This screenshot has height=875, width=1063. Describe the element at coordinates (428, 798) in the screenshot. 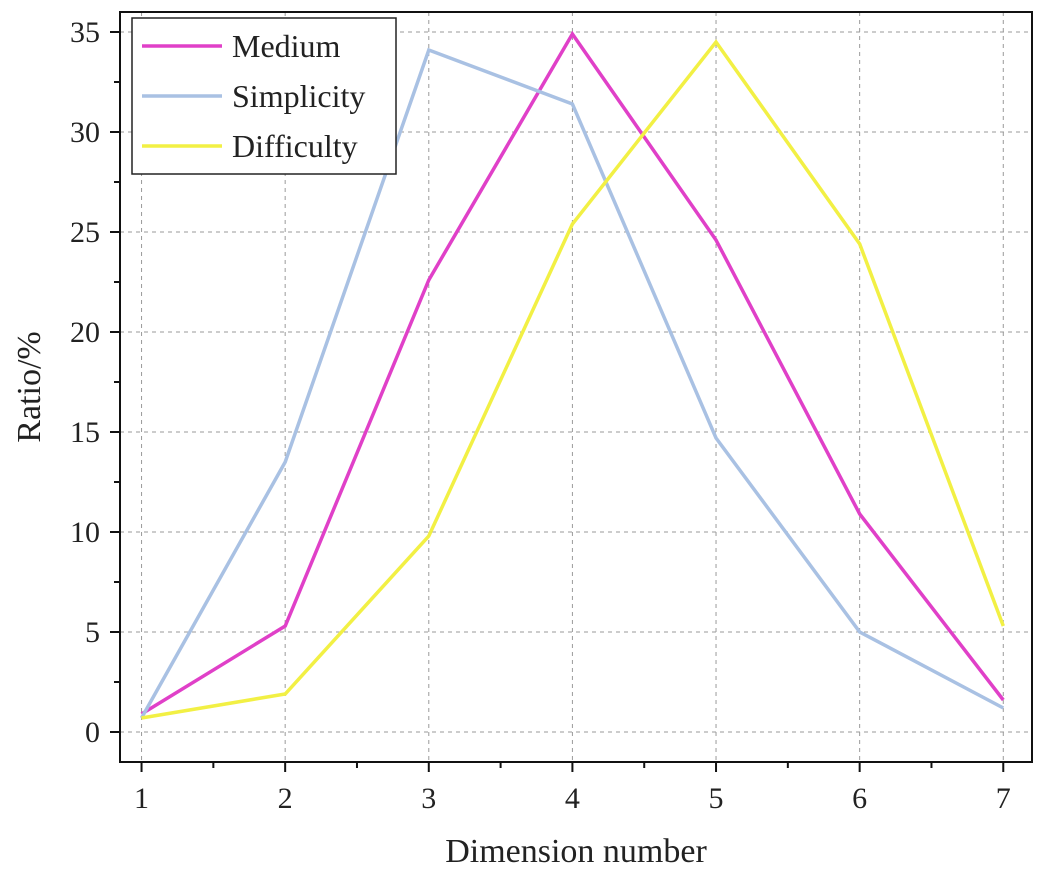

I see `x-tick-label: 3` at that location.